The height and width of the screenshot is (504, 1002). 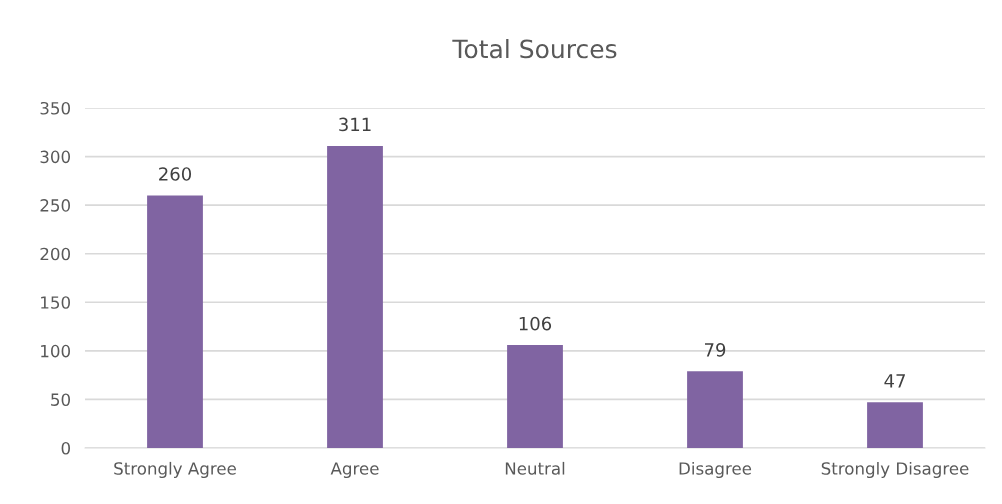 What do you see at coordinates (355, 124) in the screenshot?
I see `data-label: 311` at bounding box center [355, 124].